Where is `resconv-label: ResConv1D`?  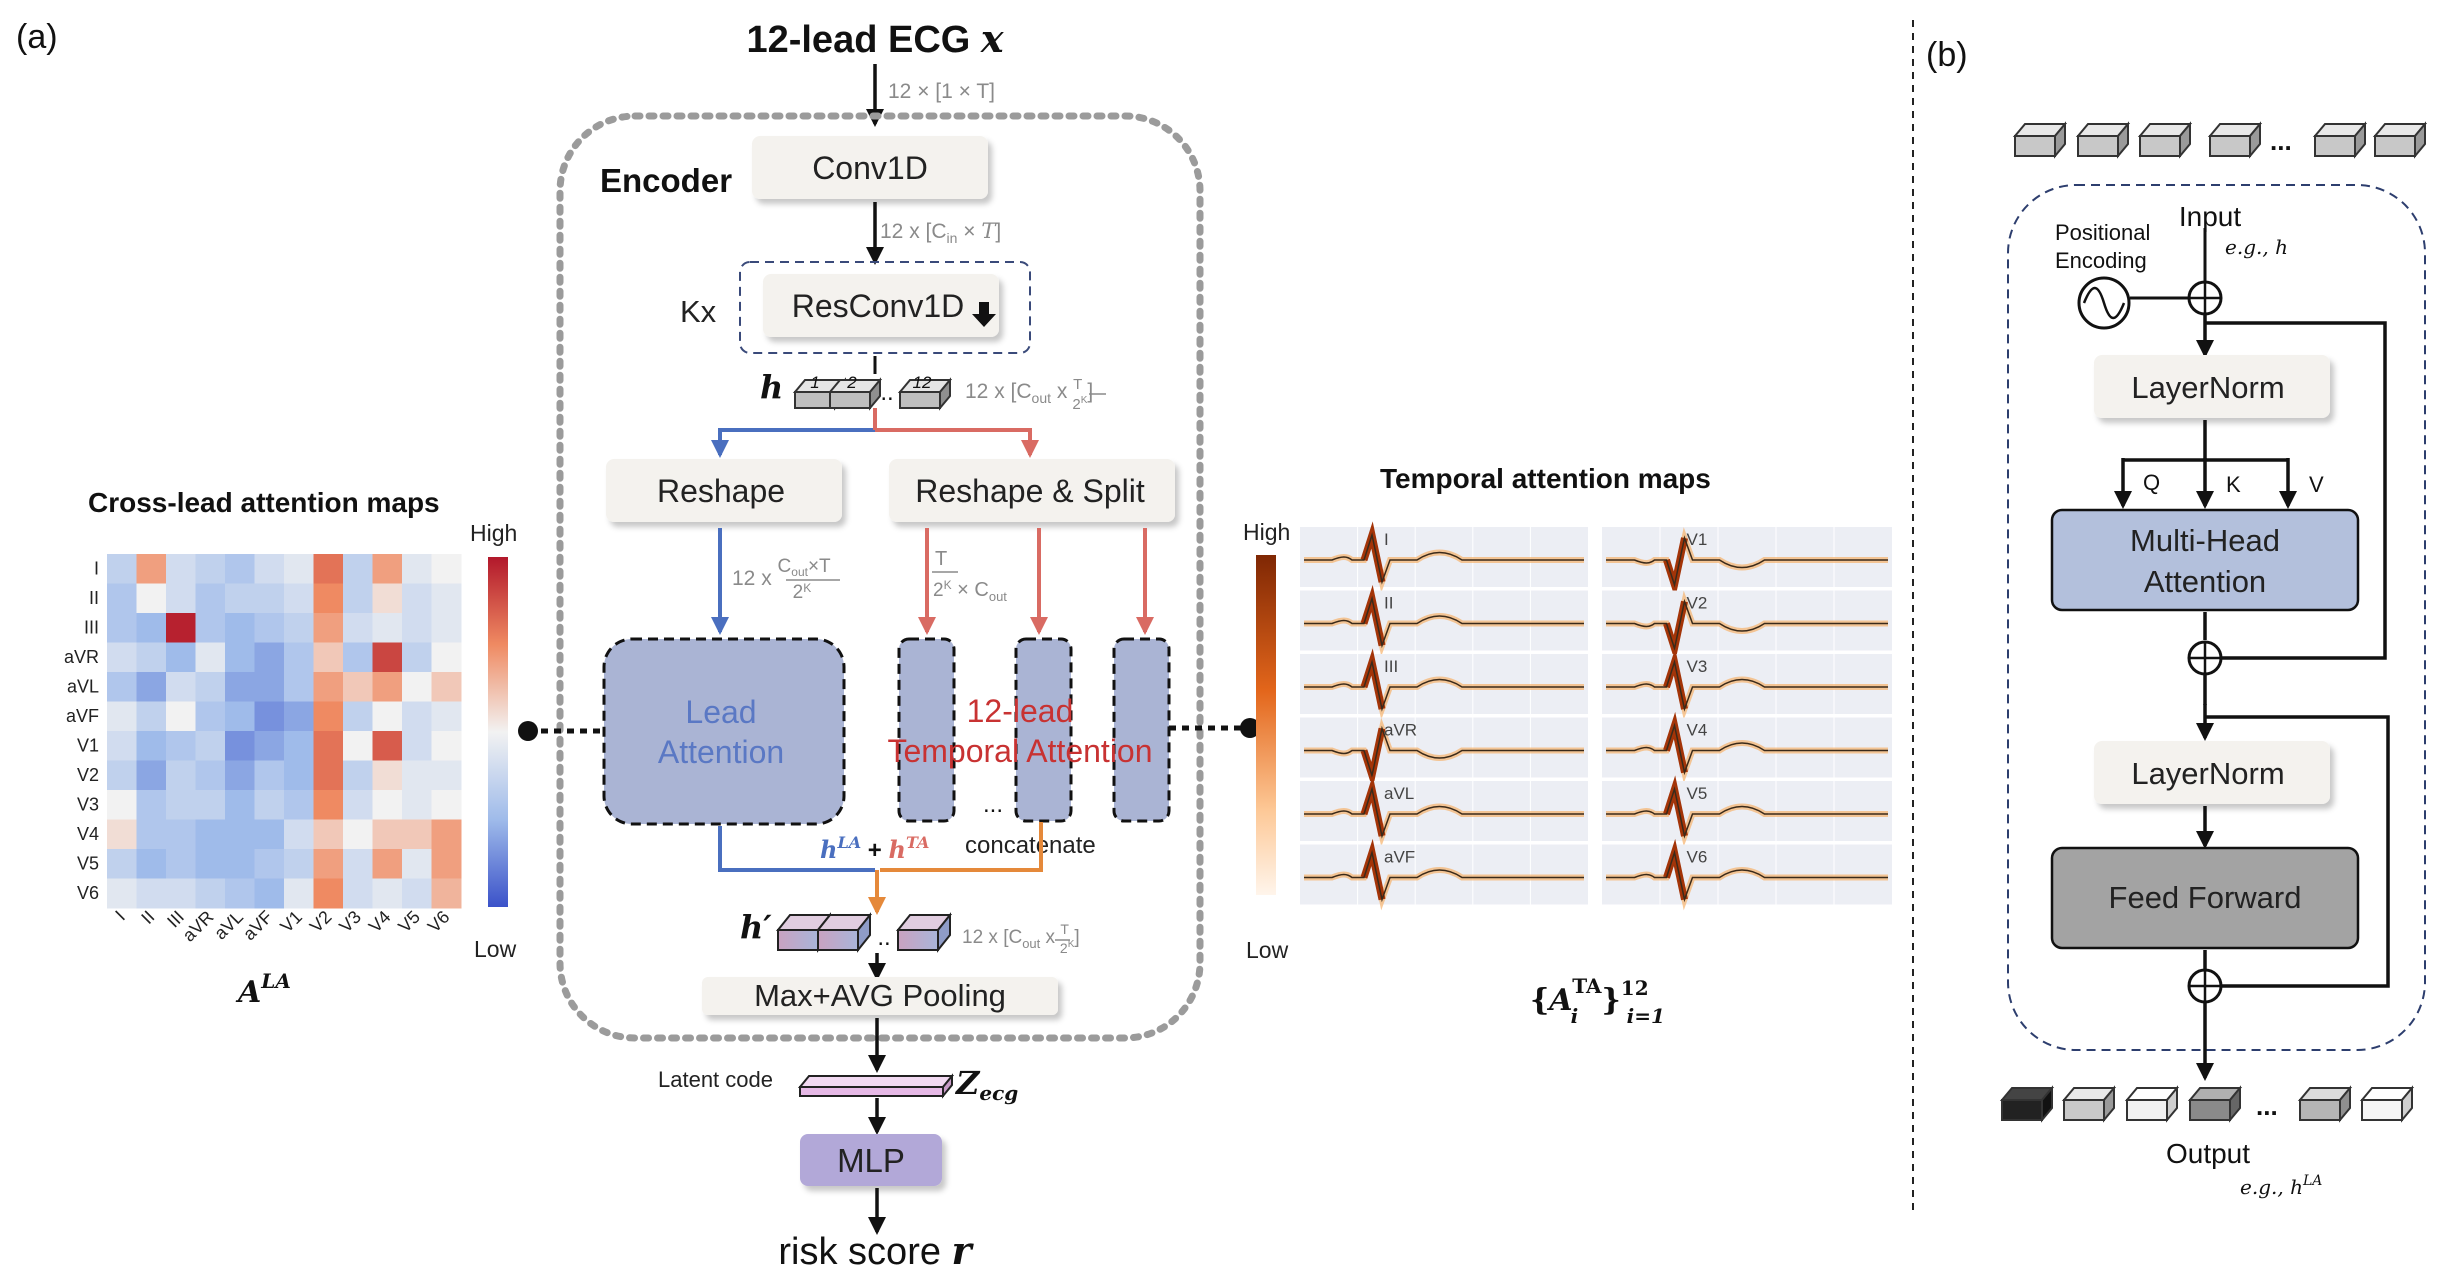
resconv-label: ResConv1D is located at coordinates (878, 306).